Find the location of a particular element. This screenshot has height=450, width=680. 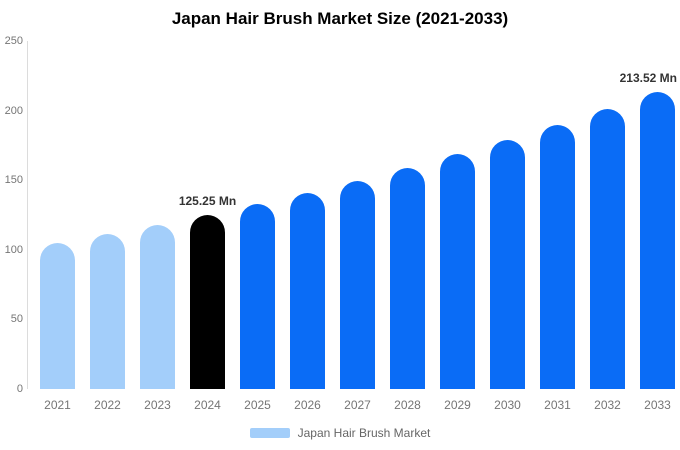

legend-swatch is located at coordinates (269, 433).